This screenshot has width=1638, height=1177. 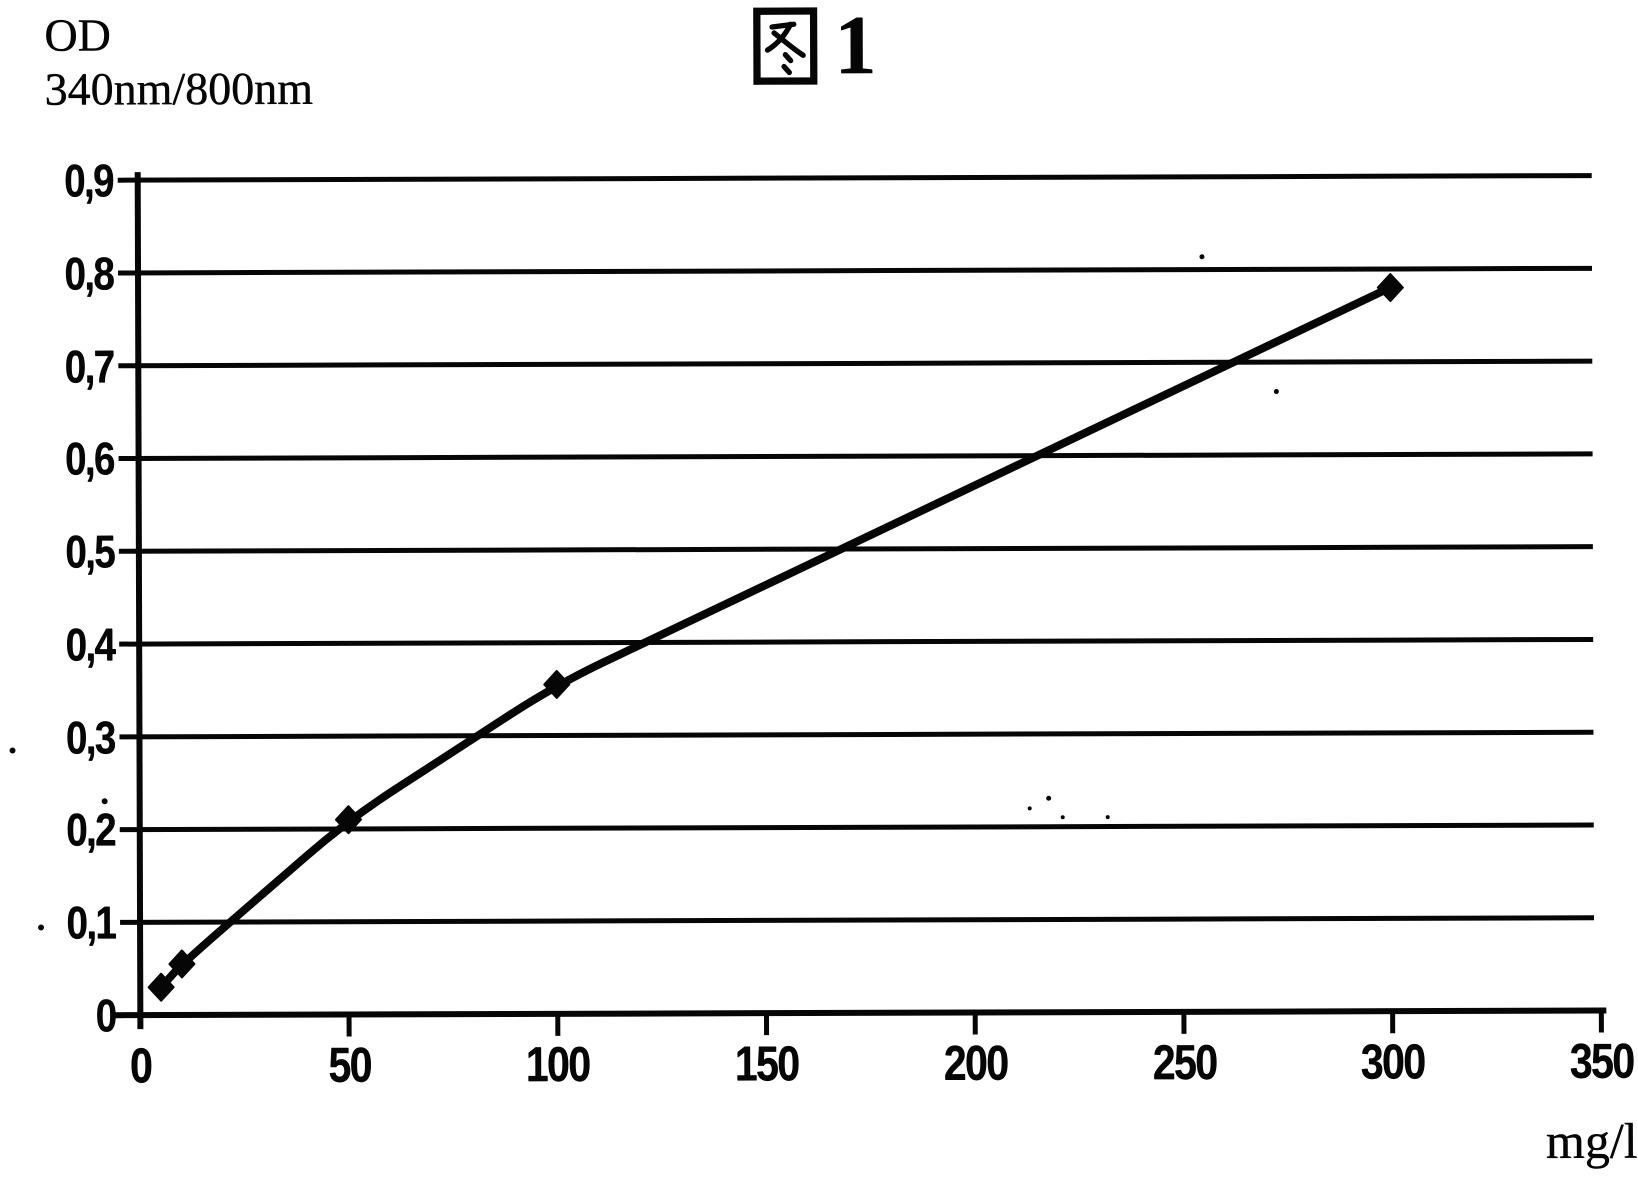 What do you see at coordinates (140, 1066) in the screenshot?
I see `x-tick-label-0: 0` at bounding box center [140, 1066].